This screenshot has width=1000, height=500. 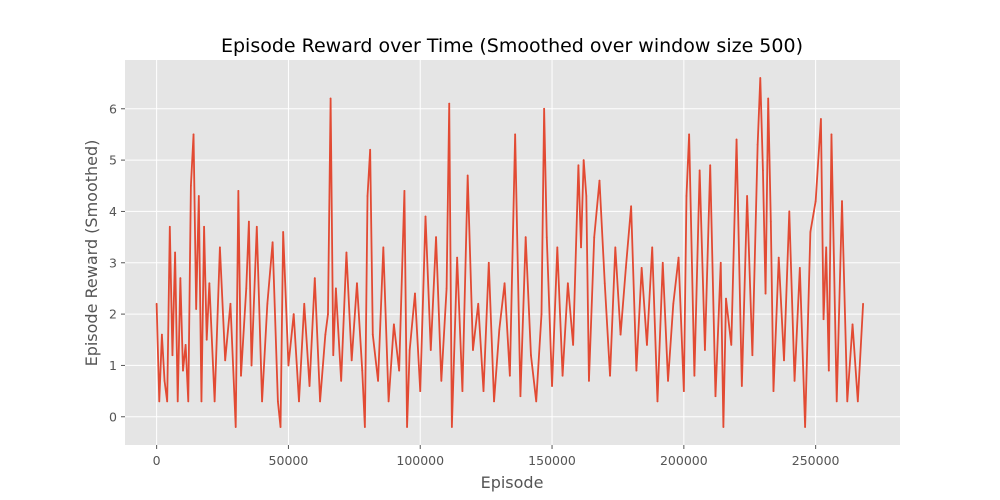 What do you see at coordinates (113, 314) in the screenshot?
I see `y-tick-label: 2` at bounding box center [113, 314].